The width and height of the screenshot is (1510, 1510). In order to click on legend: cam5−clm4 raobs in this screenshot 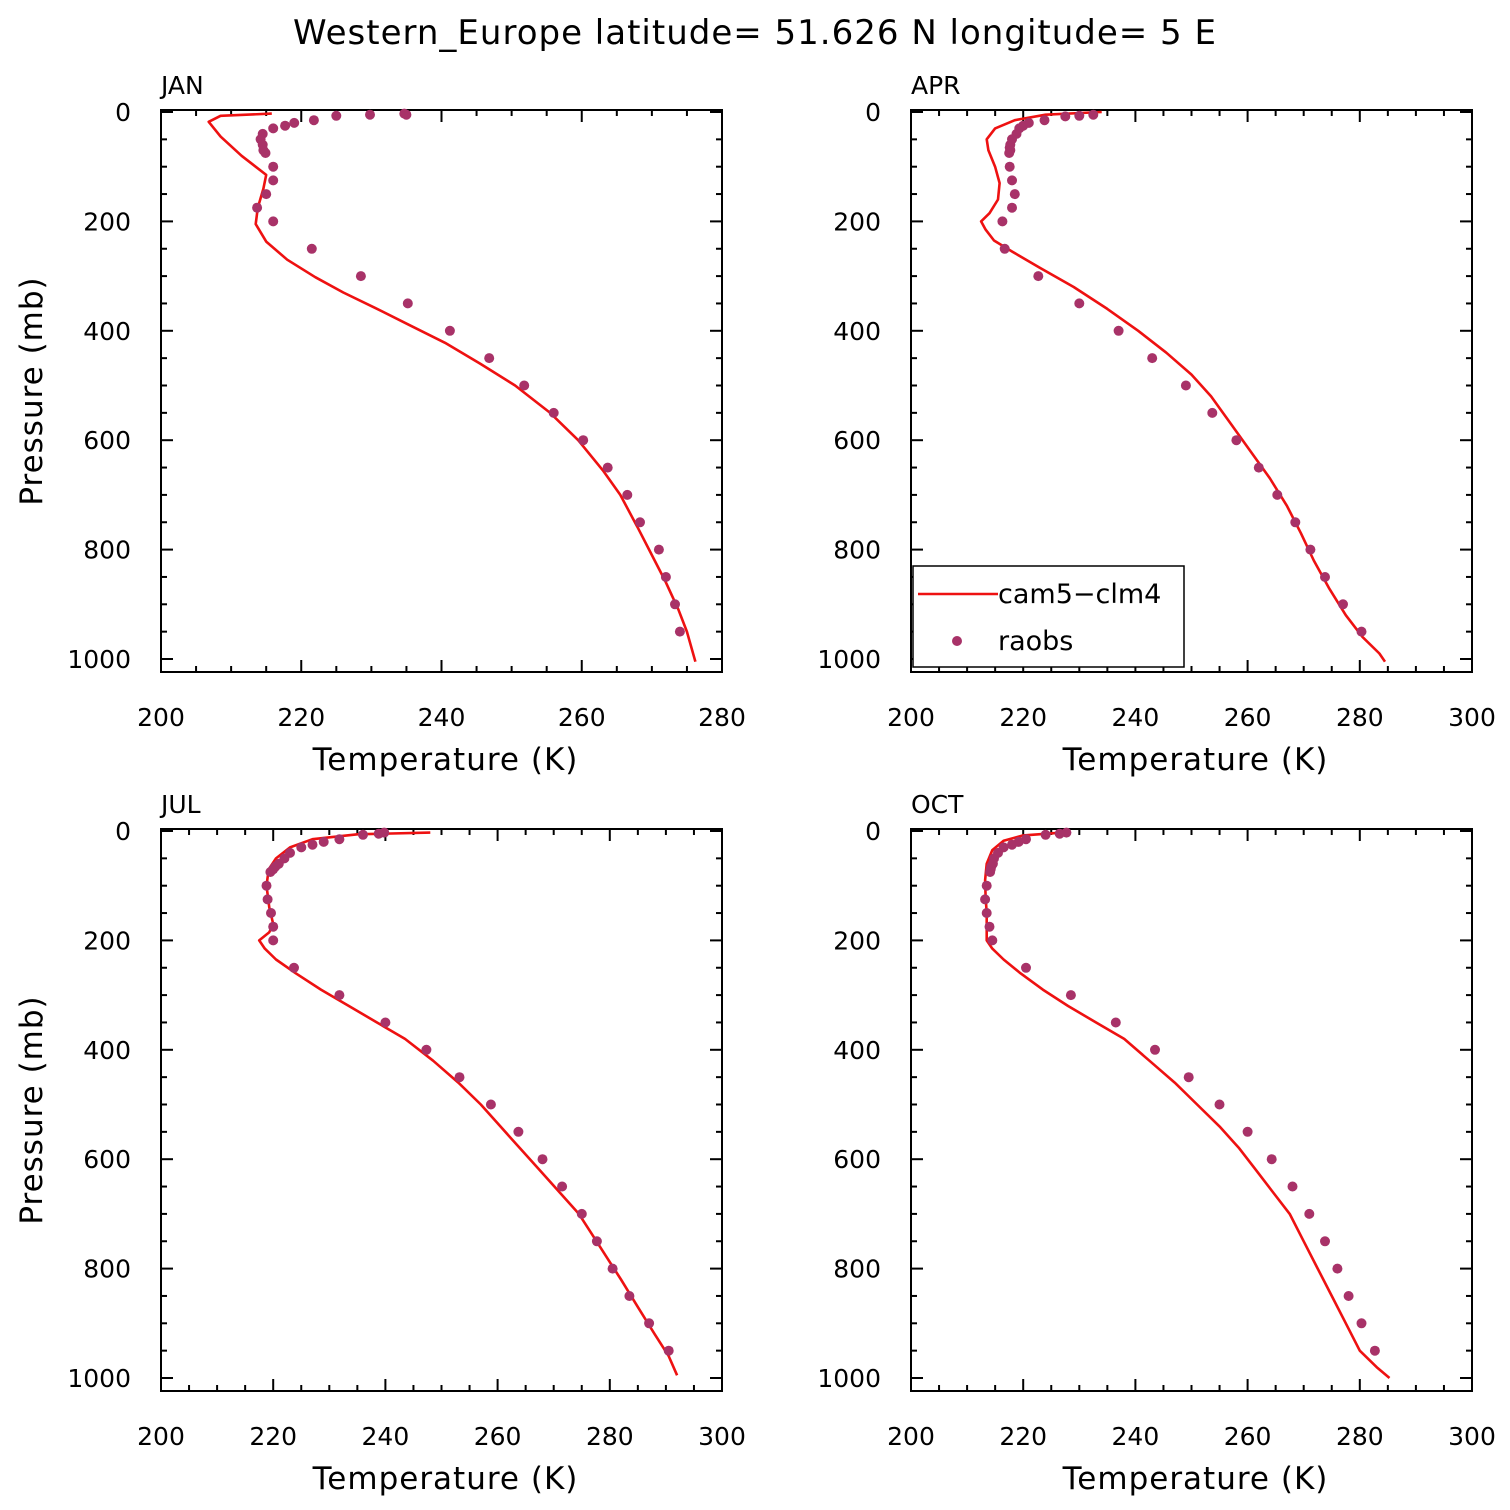, I will do `click(1048, 616)`.